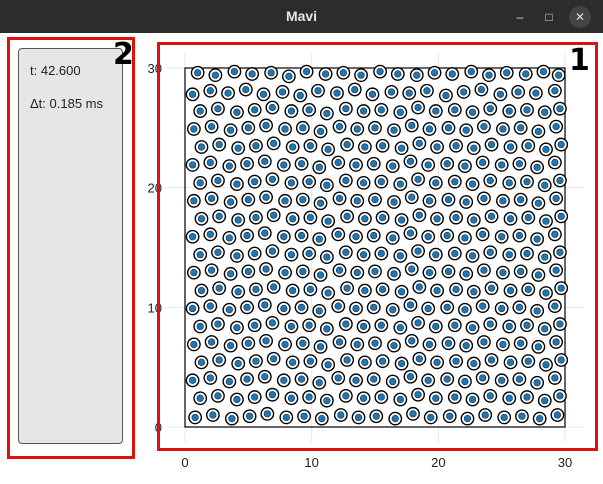 The image size is (603, 484). I want to click on maximize-icon: □, so click(549, 17).